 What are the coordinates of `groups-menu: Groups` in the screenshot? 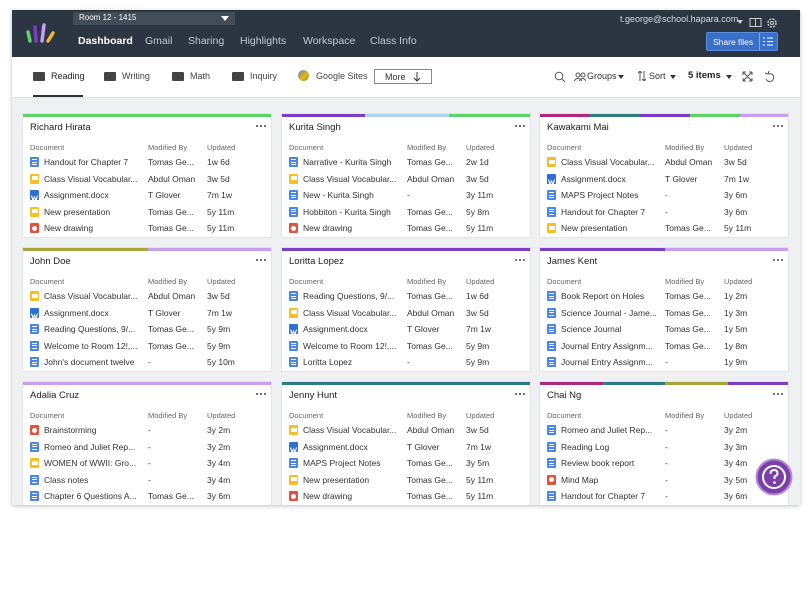 It's located at (602, 76).